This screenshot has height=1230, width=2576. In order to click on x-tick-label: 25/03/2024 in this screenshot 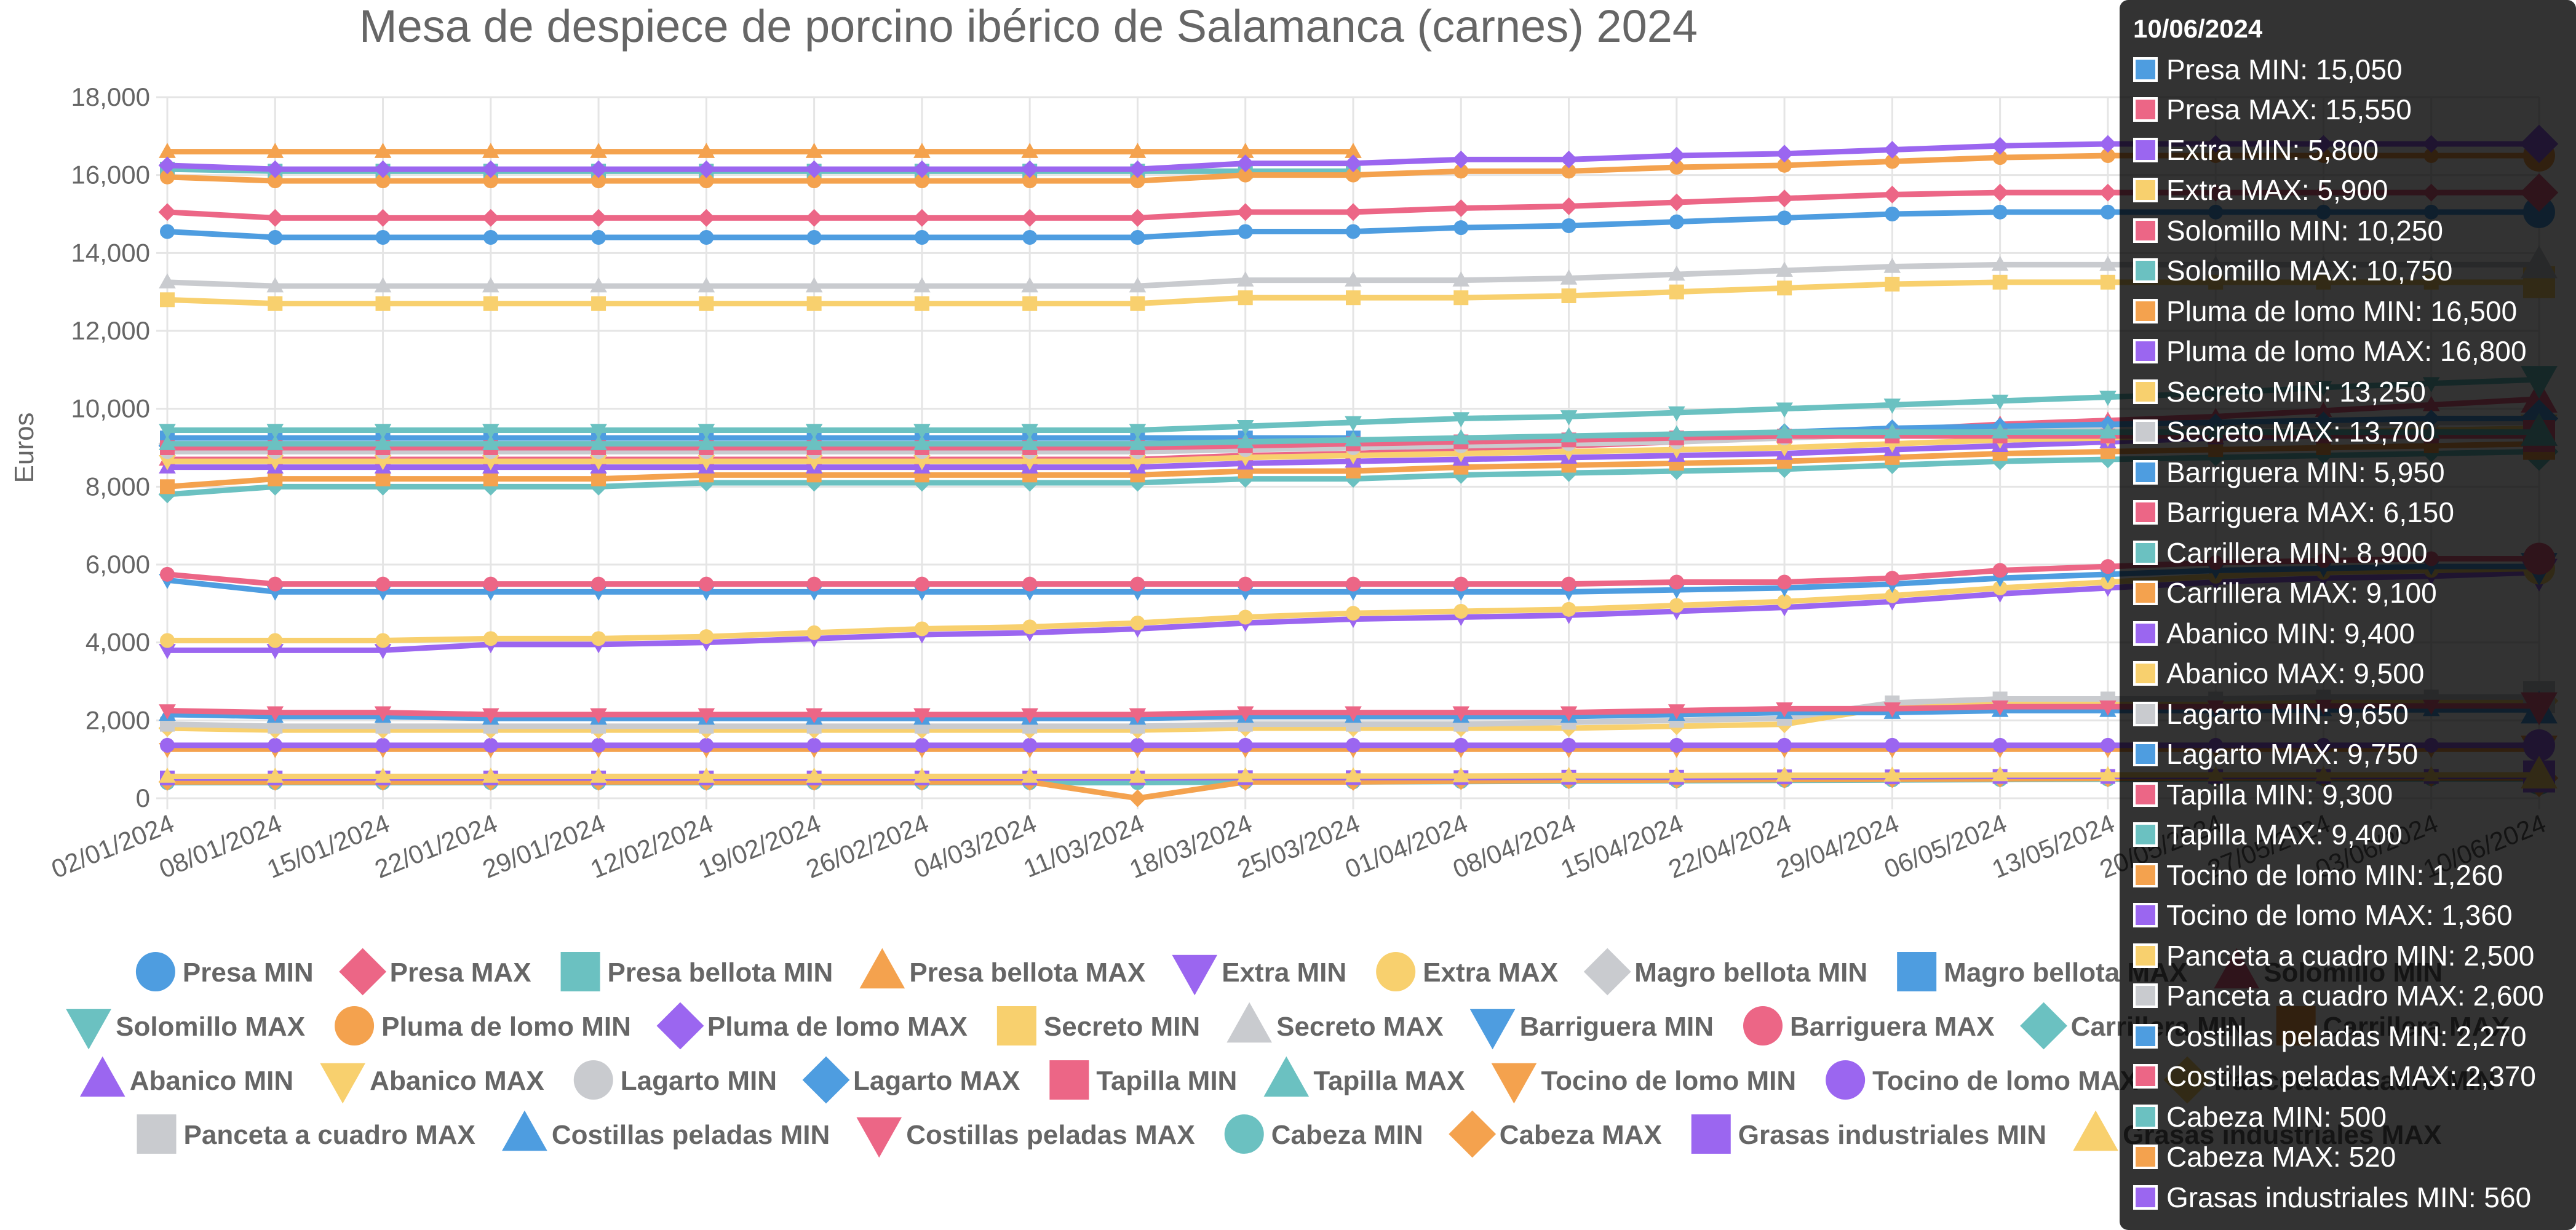, I will do `click(1298, 846)`.